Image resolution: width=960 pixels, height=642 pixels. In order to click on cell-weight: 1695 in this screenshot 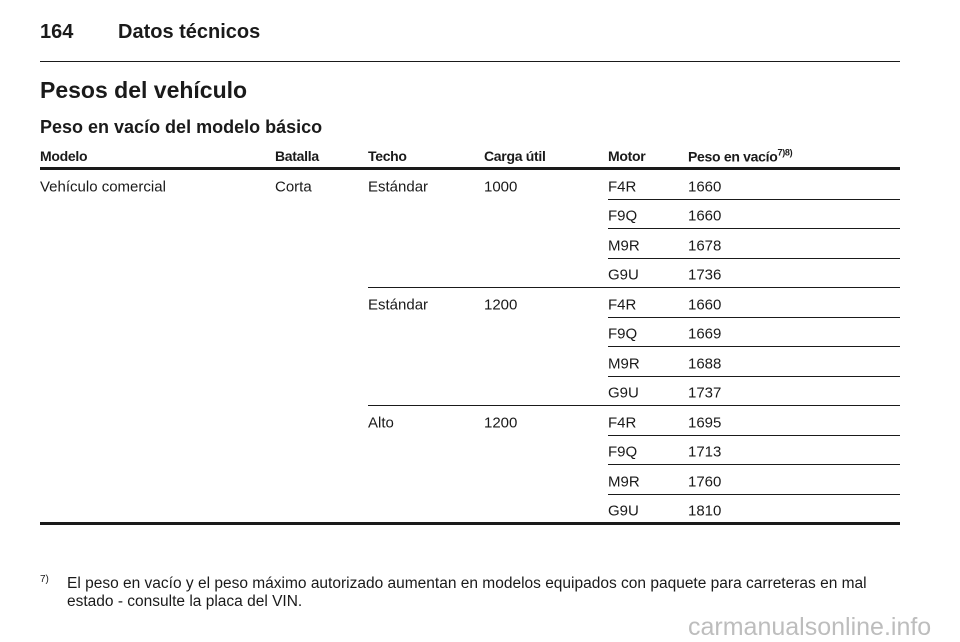, I will do `click(705, 423)`.